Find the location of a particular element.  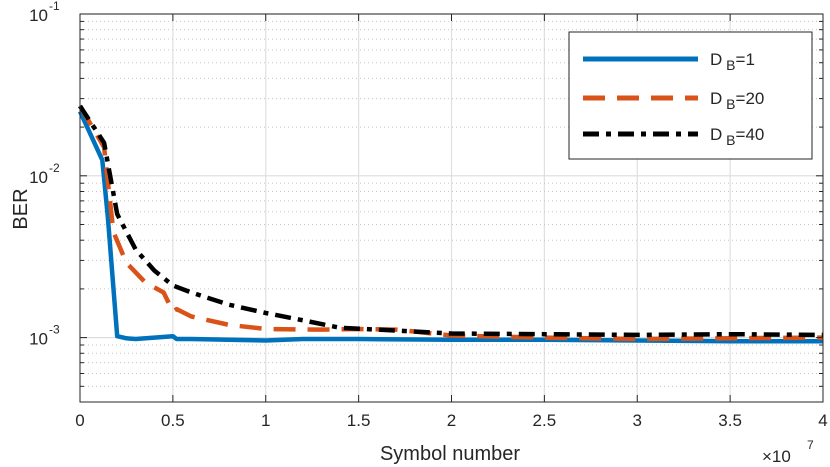

x-exponent: ×10 7 is located at coordinates (788, 452).